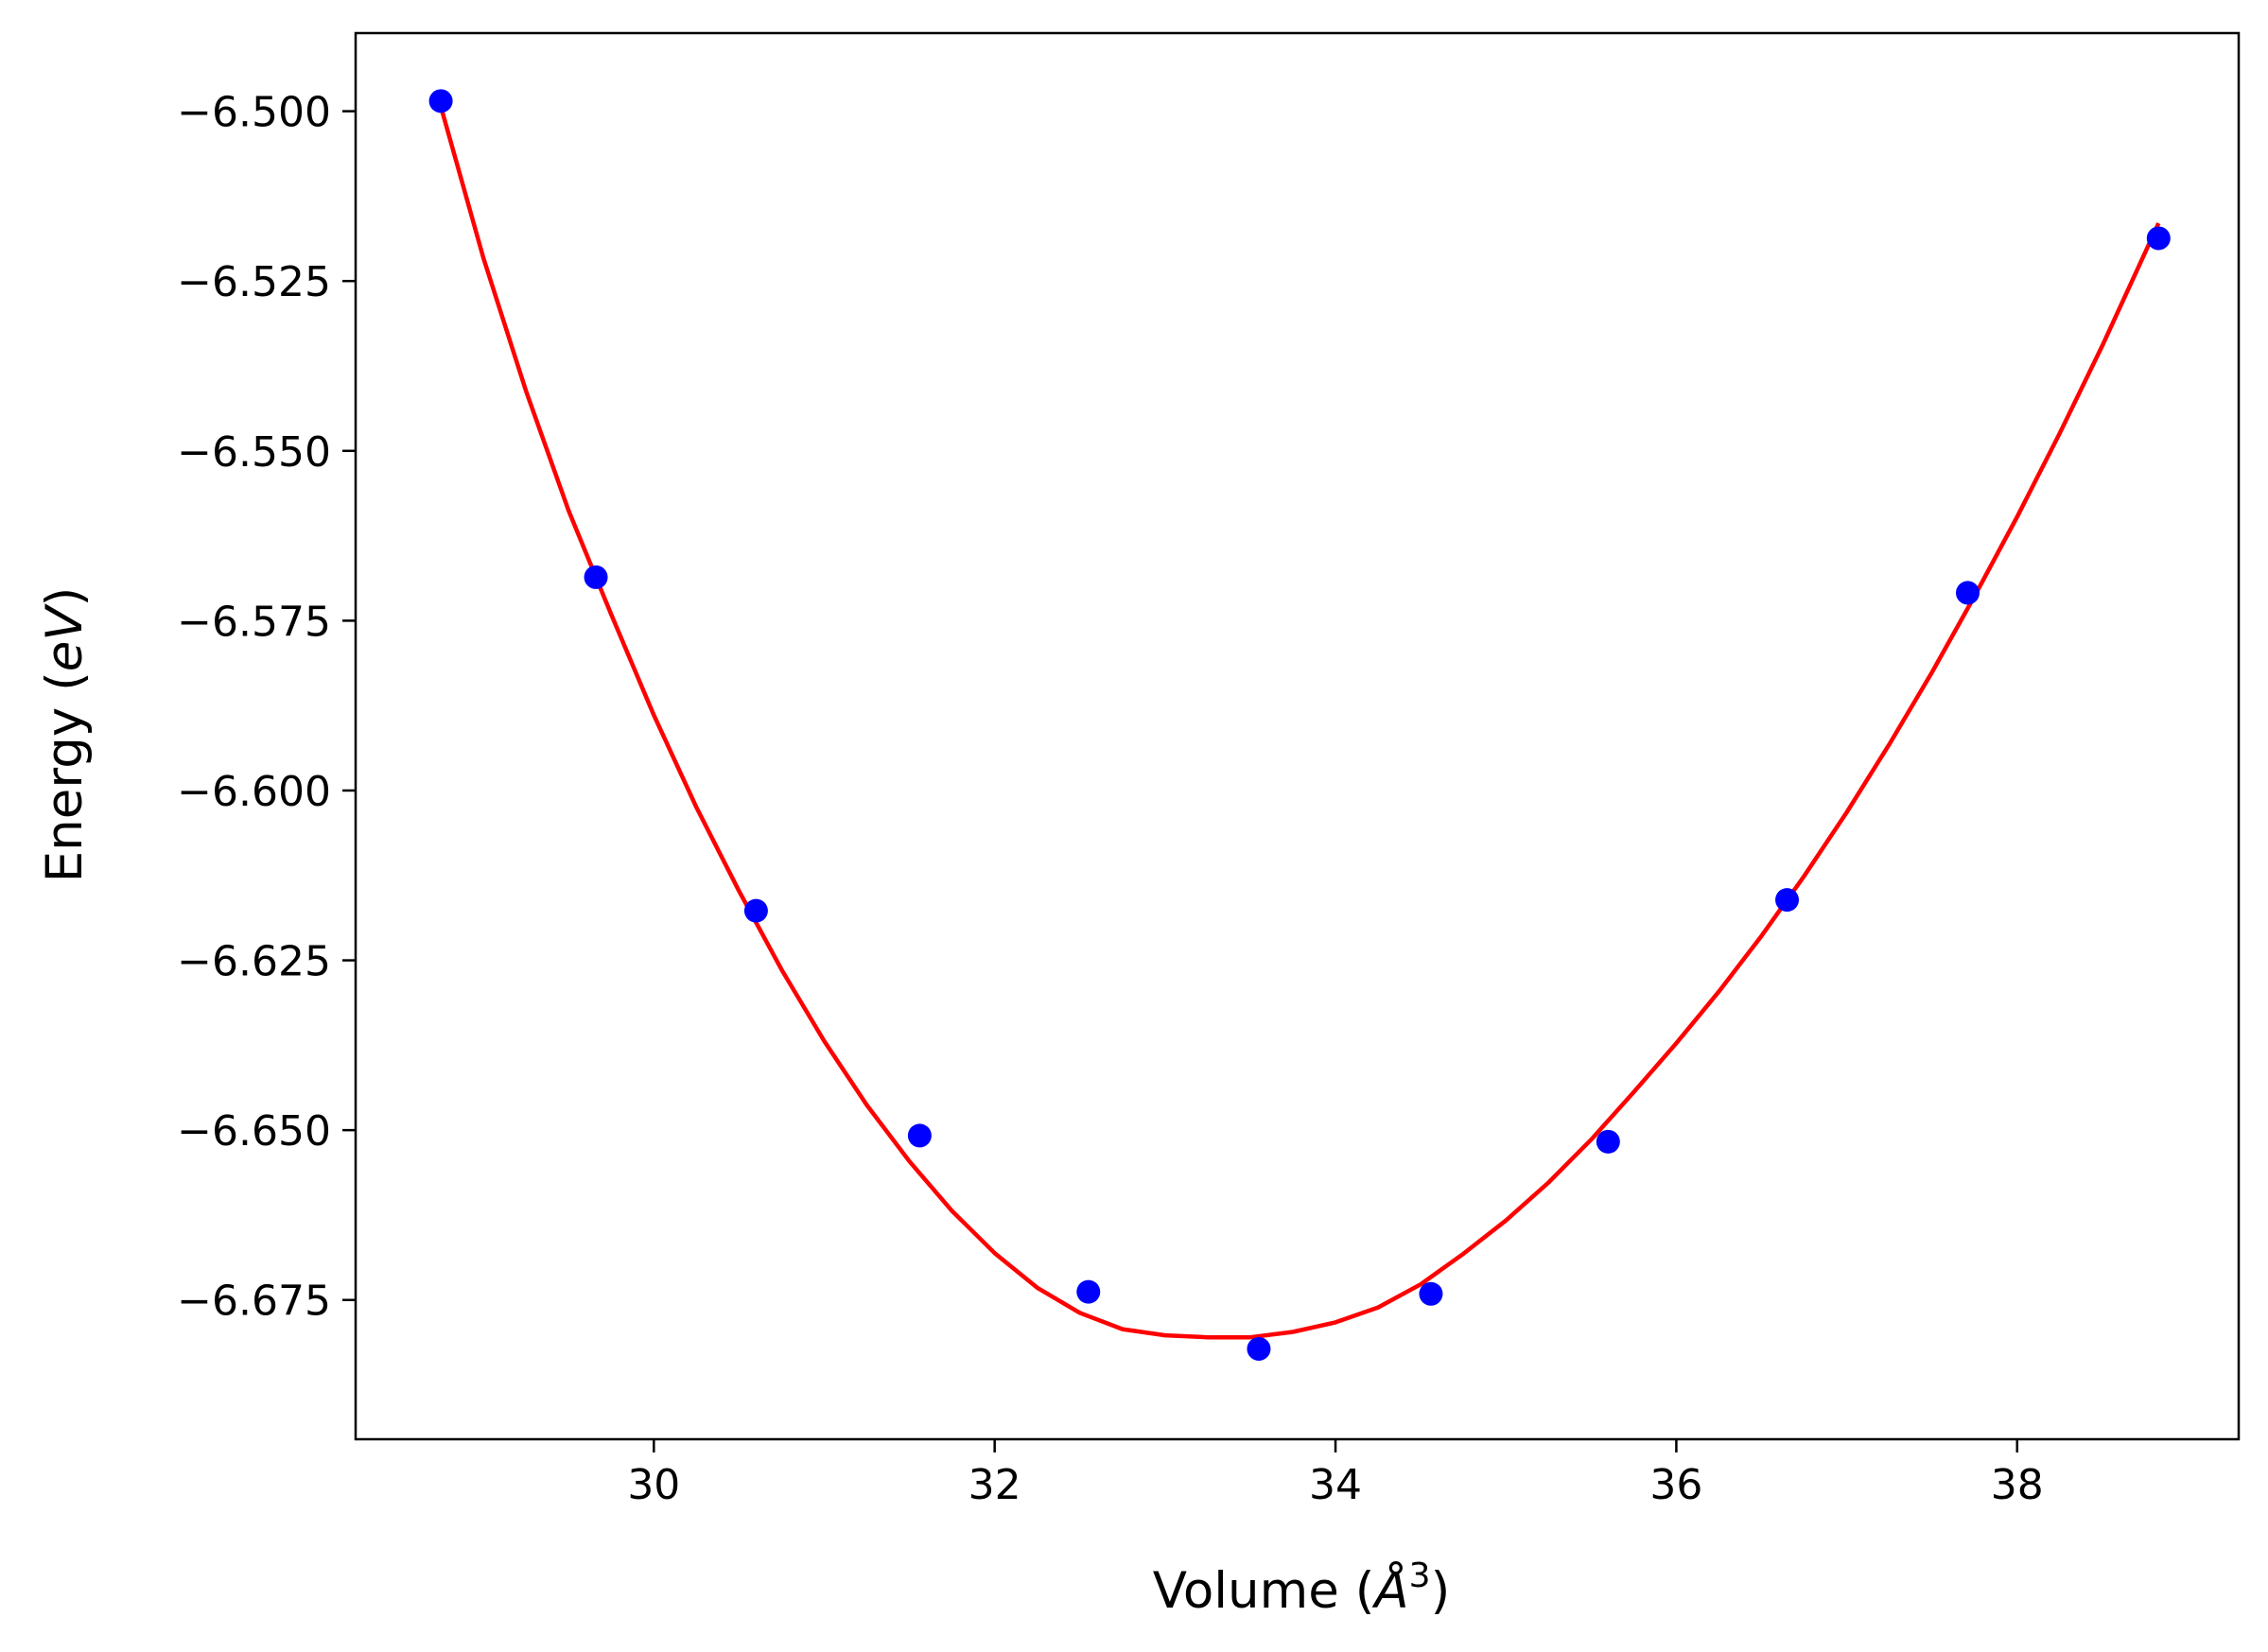  I want to click on x-ticks: 30 32 34 36 38, so click(1335, 1474).